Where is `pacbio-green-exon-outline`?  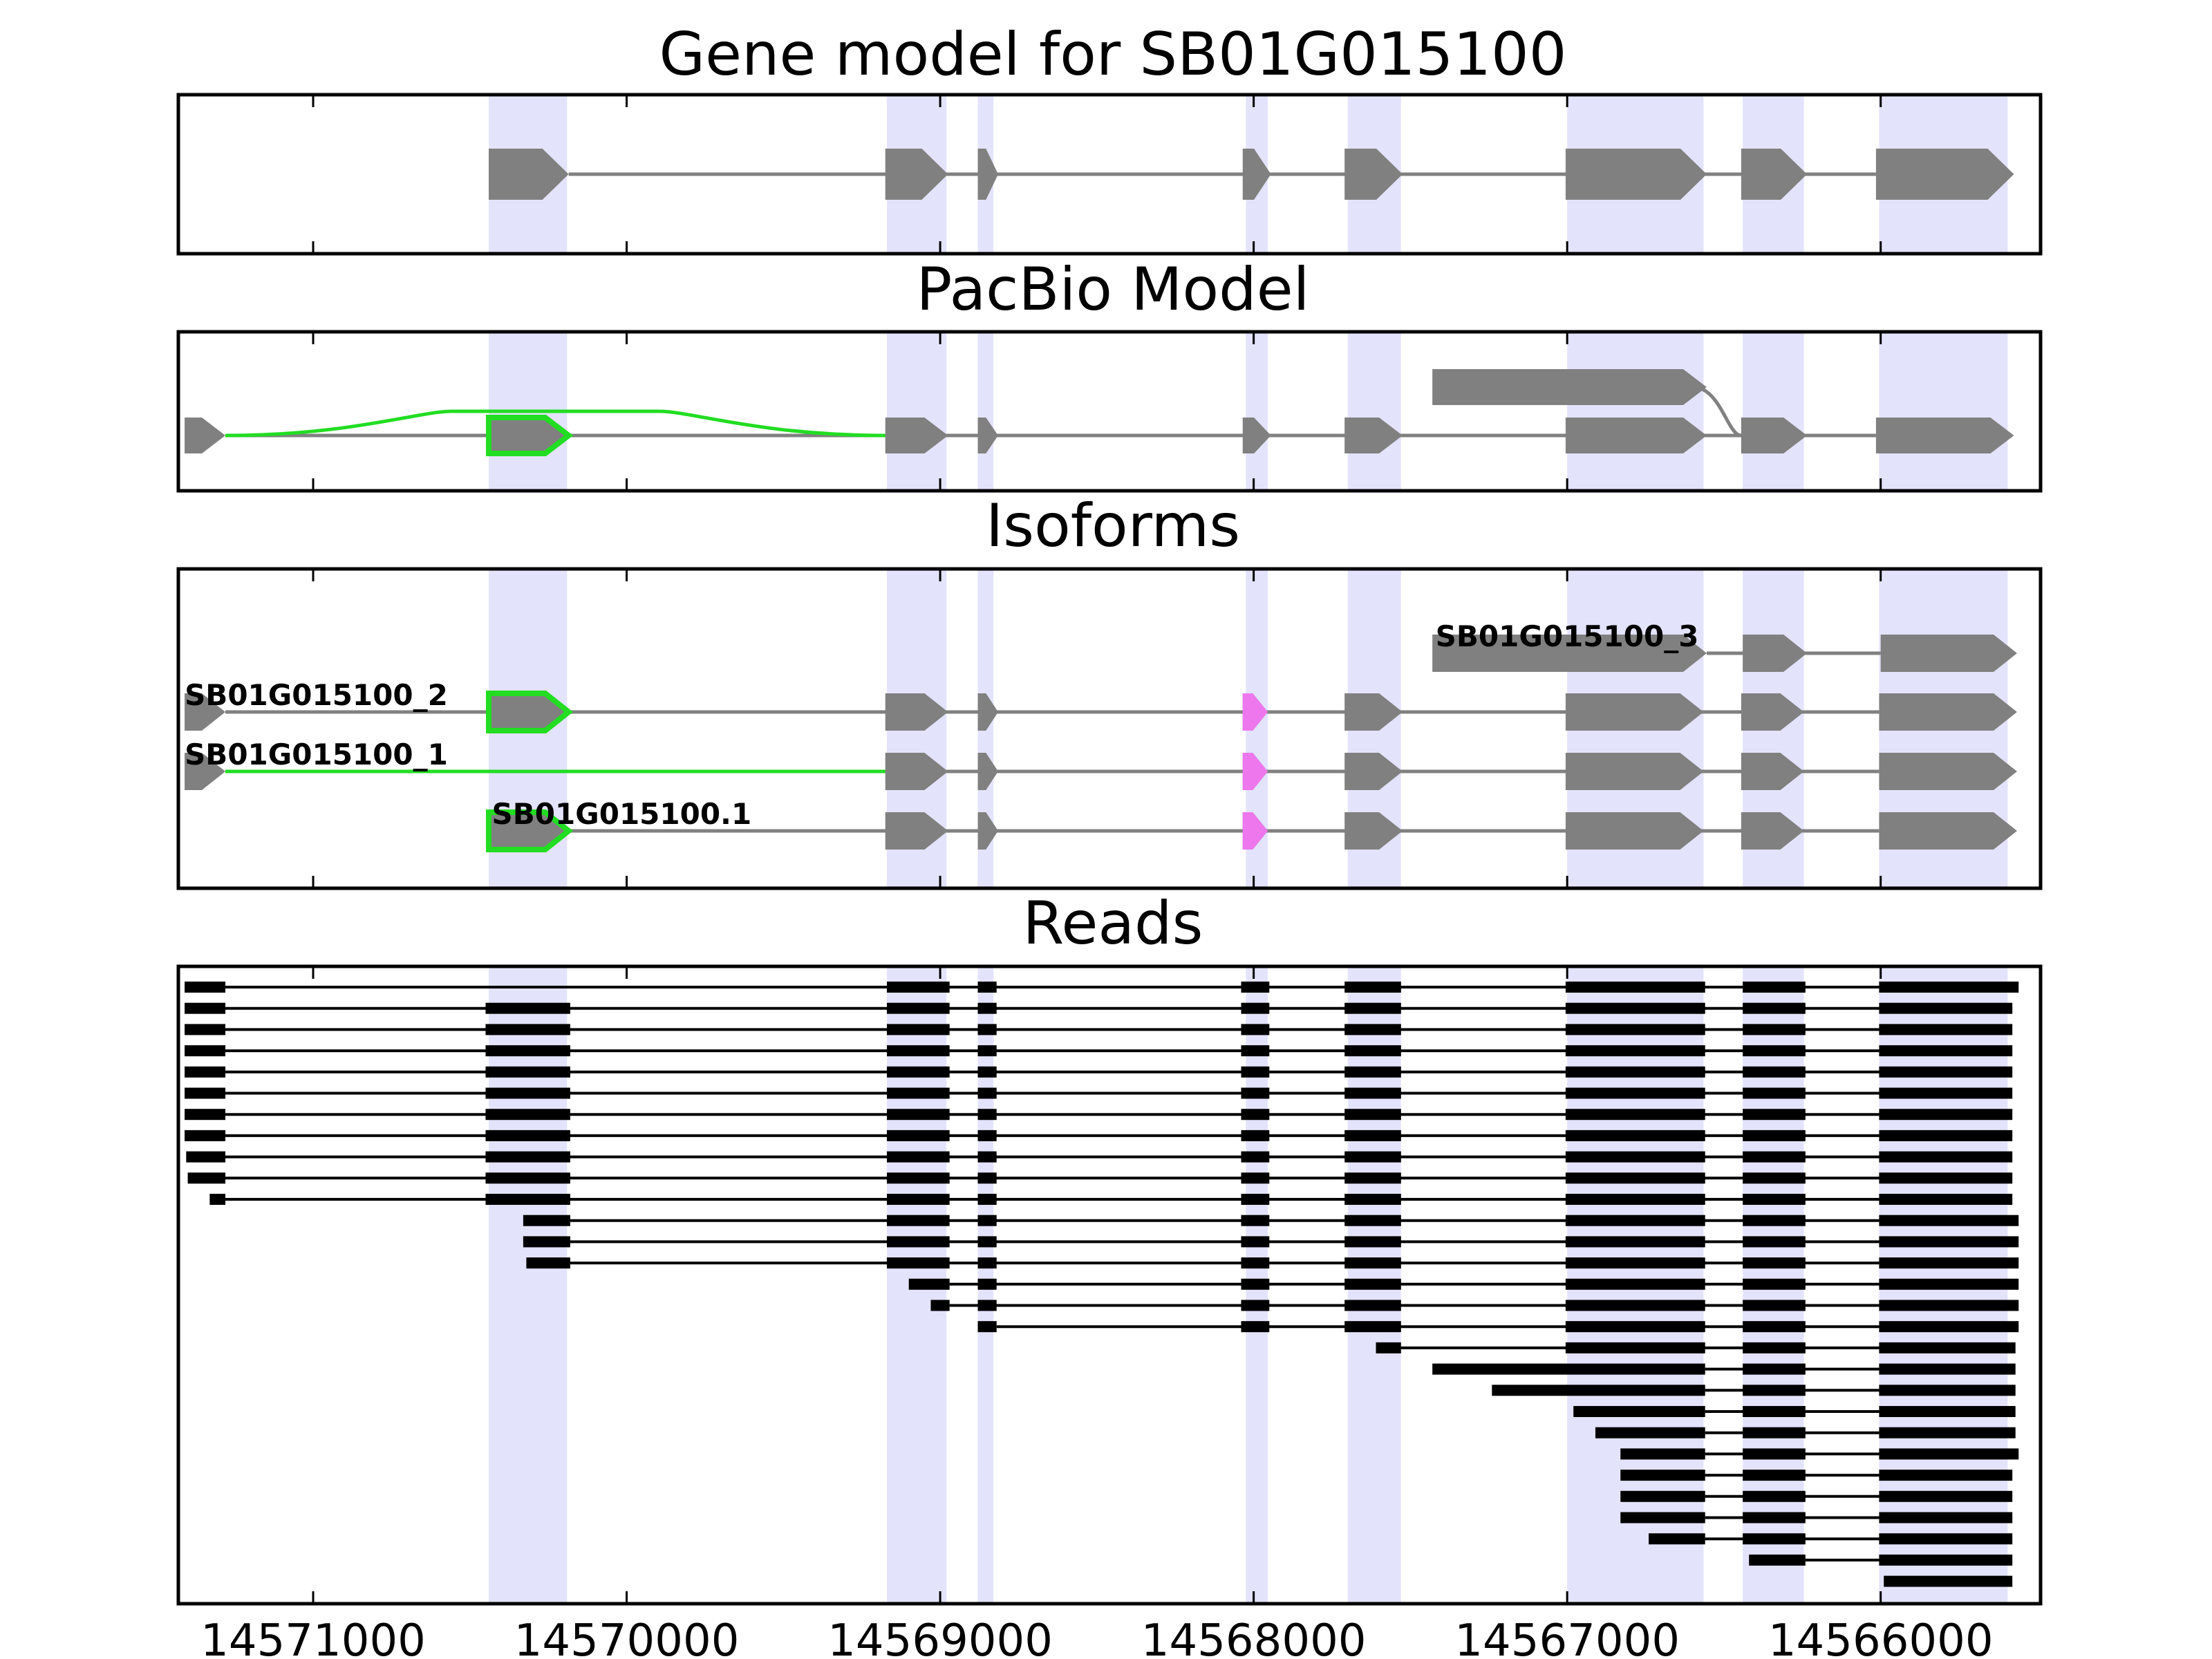 pacbio-green-exon-outline is located at coordinates (530, 435).